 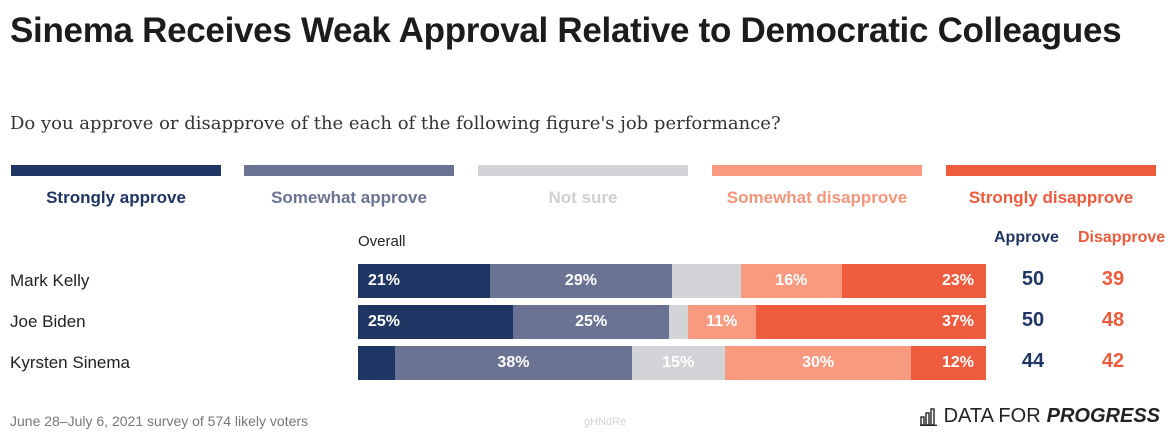 What do you see at coordinates (583, 186) in the screenshot?
I see `legend-item: Not sure` at bounding box center [583, 186].